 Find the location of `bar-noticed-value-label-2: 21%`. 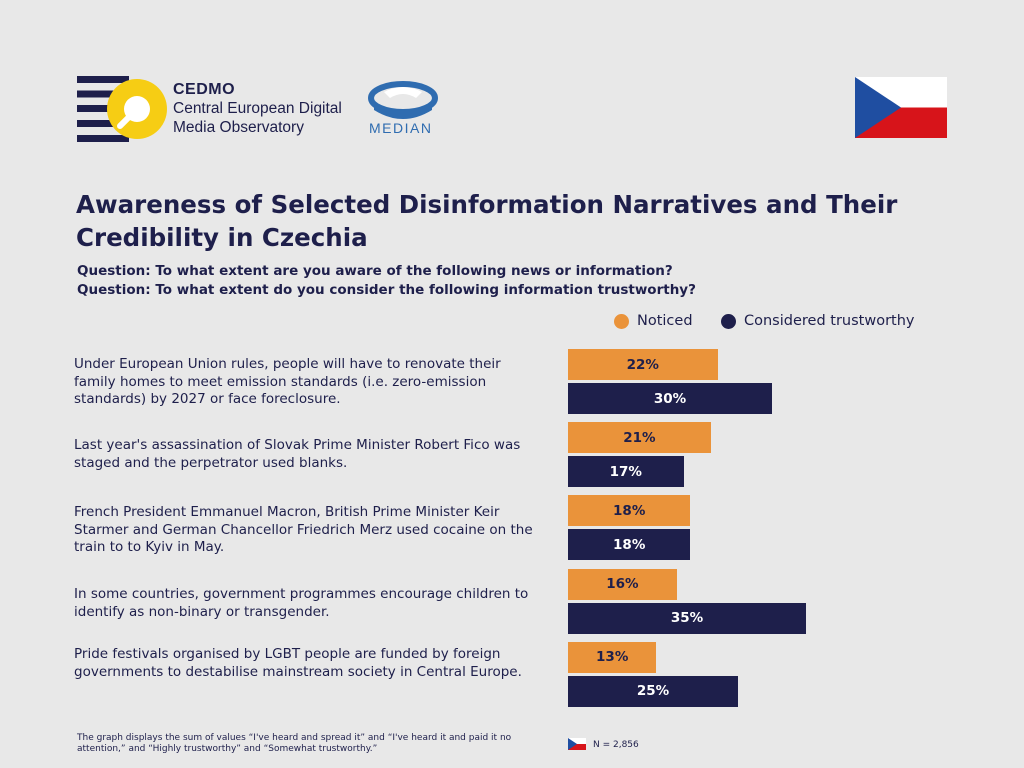

bar-noticed-value-label-2: 21% is located at coordinates (639, 437).